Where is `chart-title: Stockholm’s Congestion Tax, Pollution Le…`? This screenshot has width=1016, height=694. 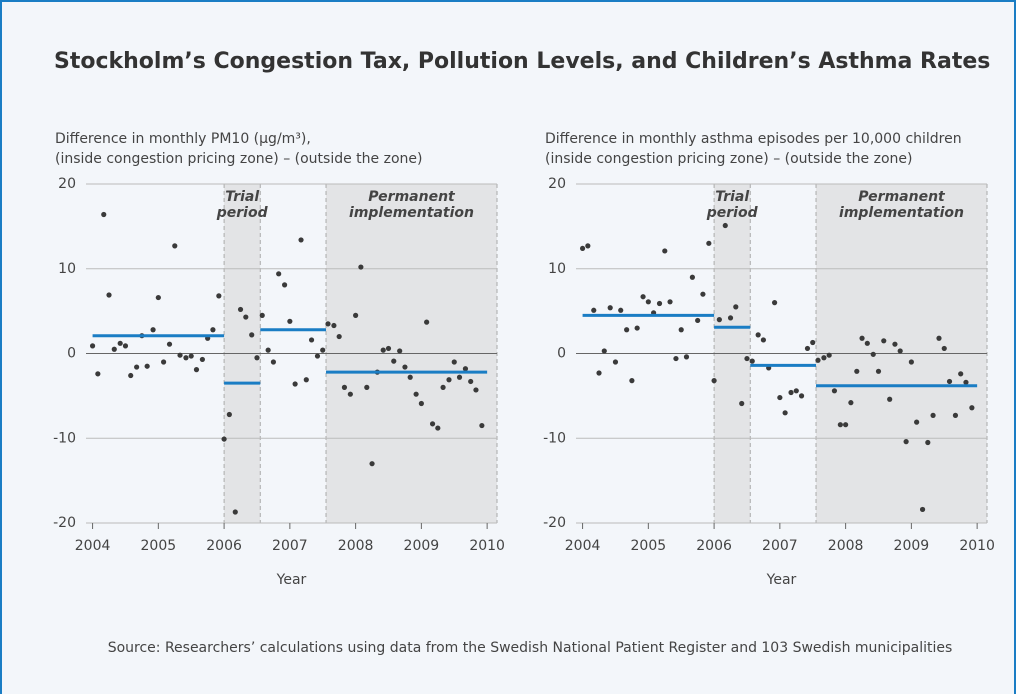
chart-title: Stockholm’s Congestion Tax, Pollution Le… is located at coordinates (522, 61).